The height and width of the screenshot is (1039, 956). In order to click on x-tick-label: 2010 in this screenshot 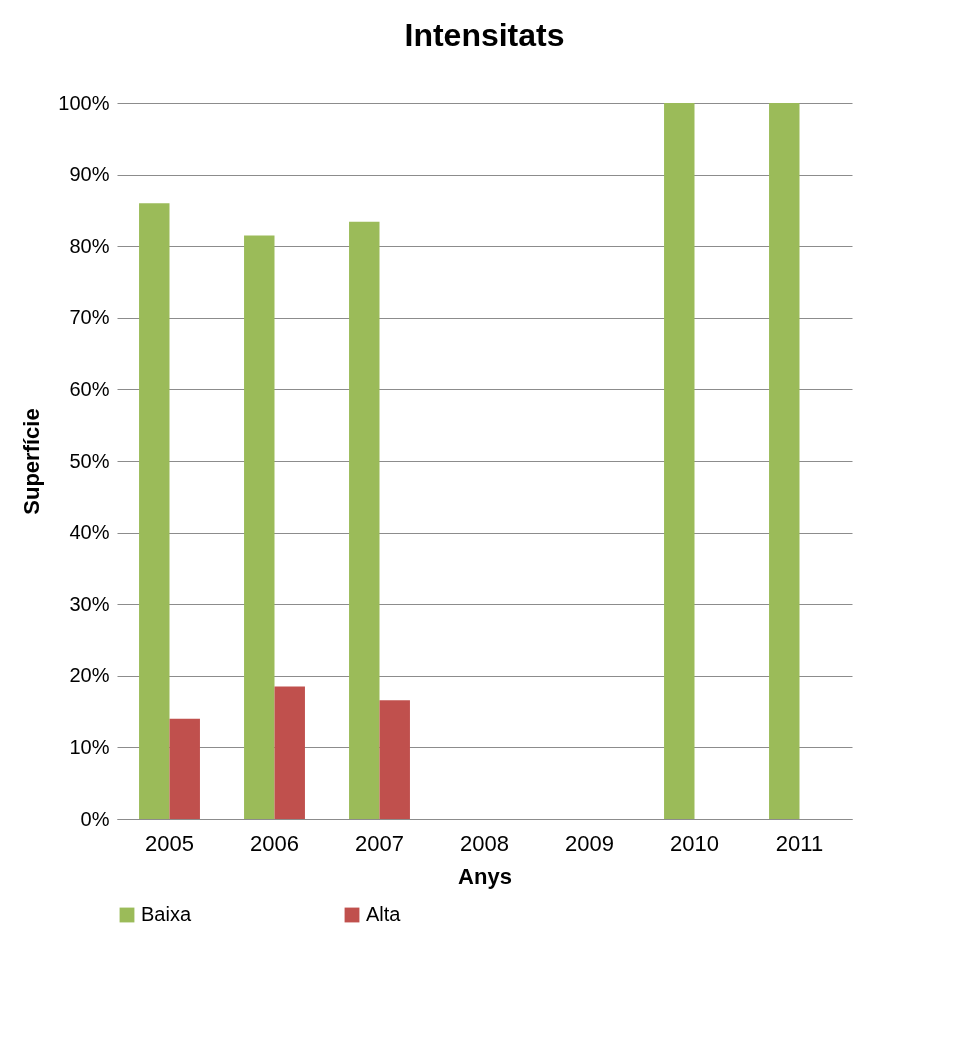, I will do `click(694, 843)`.